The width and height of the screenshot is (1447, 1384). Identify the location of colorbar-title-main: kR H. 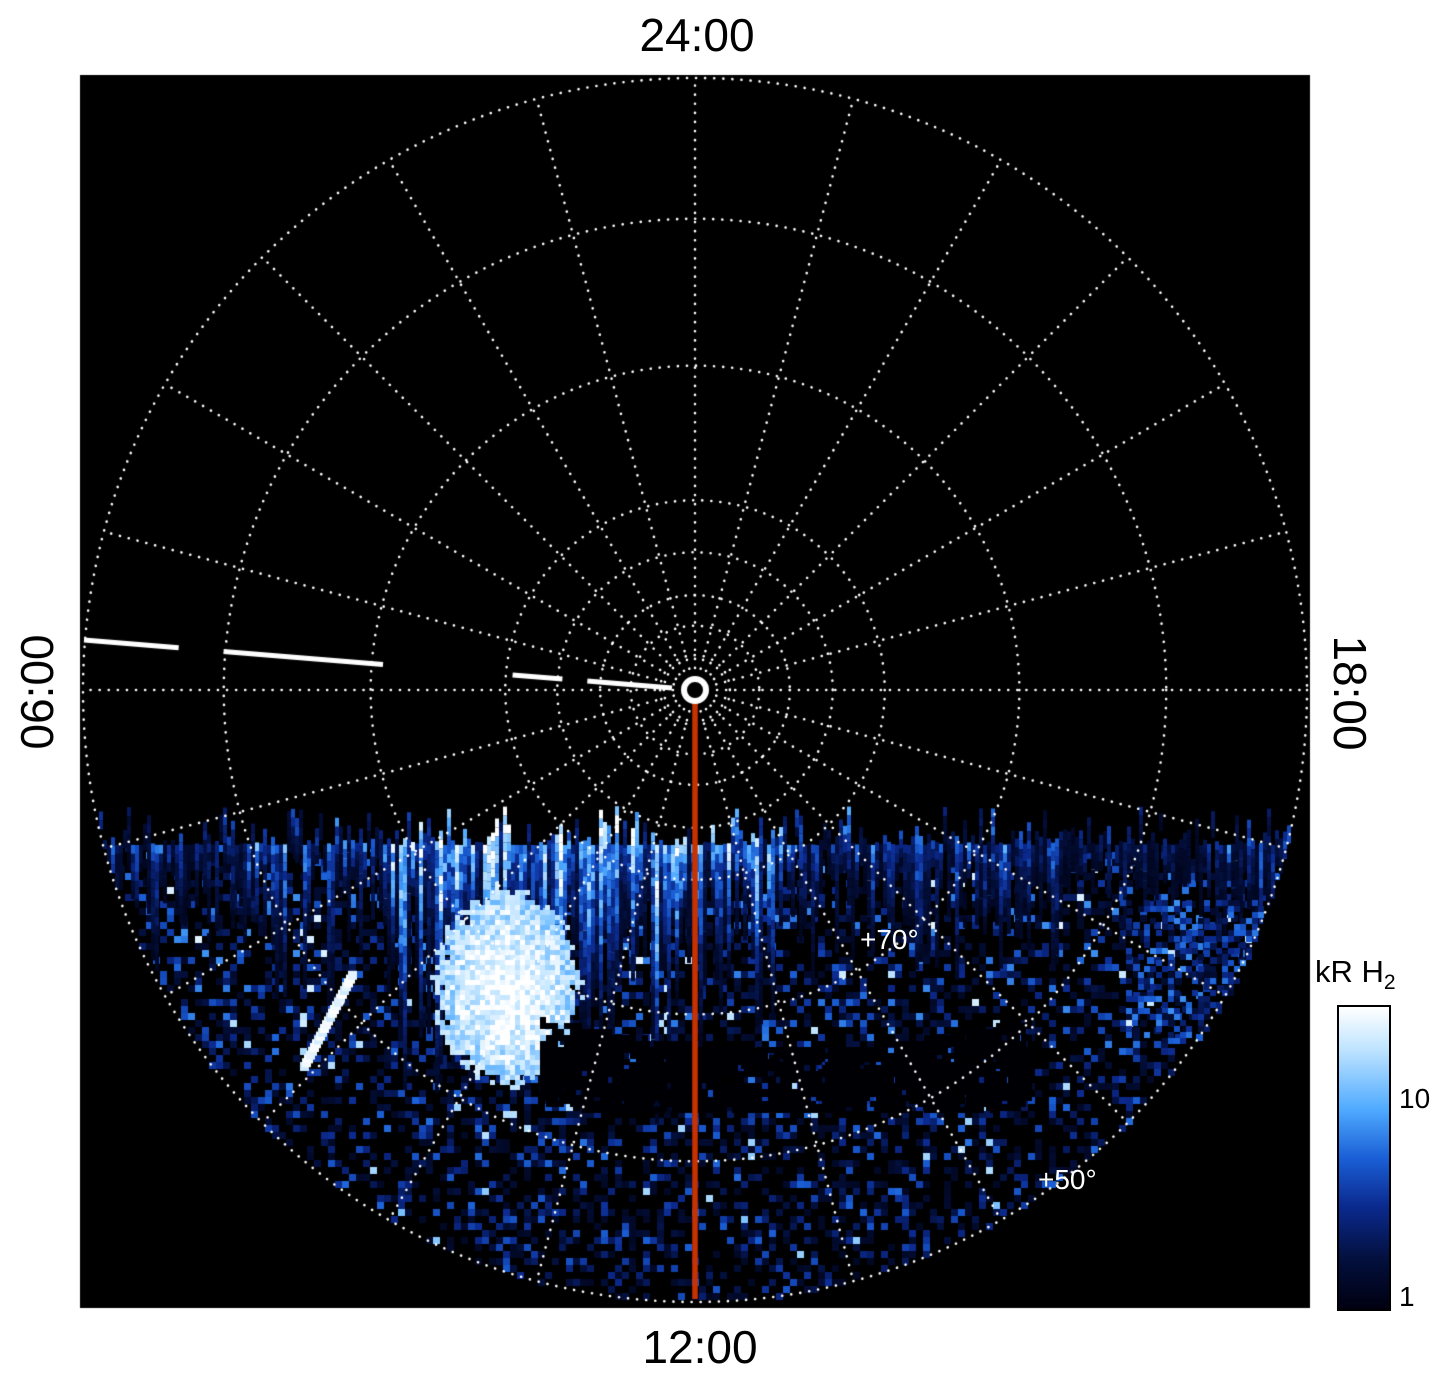
(1349, 971).